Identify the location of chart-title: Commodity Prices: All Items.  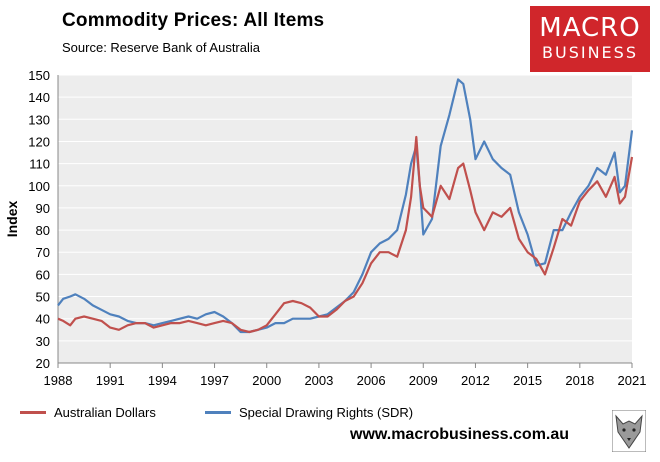
(193, 20).